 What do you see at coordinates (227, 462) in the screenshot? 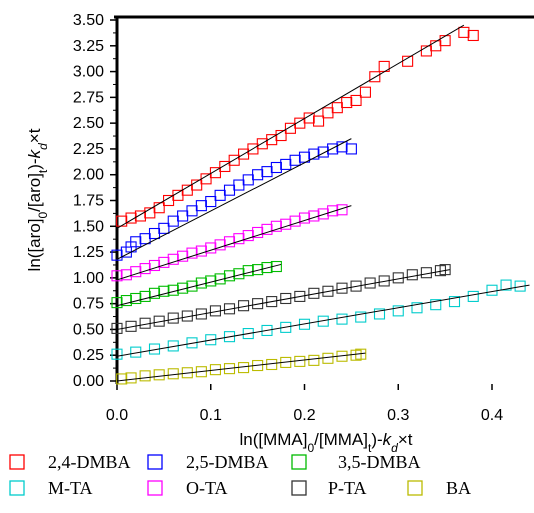
I see `legend-label: 2,5-DMBA` at bounding box center [227, 462].